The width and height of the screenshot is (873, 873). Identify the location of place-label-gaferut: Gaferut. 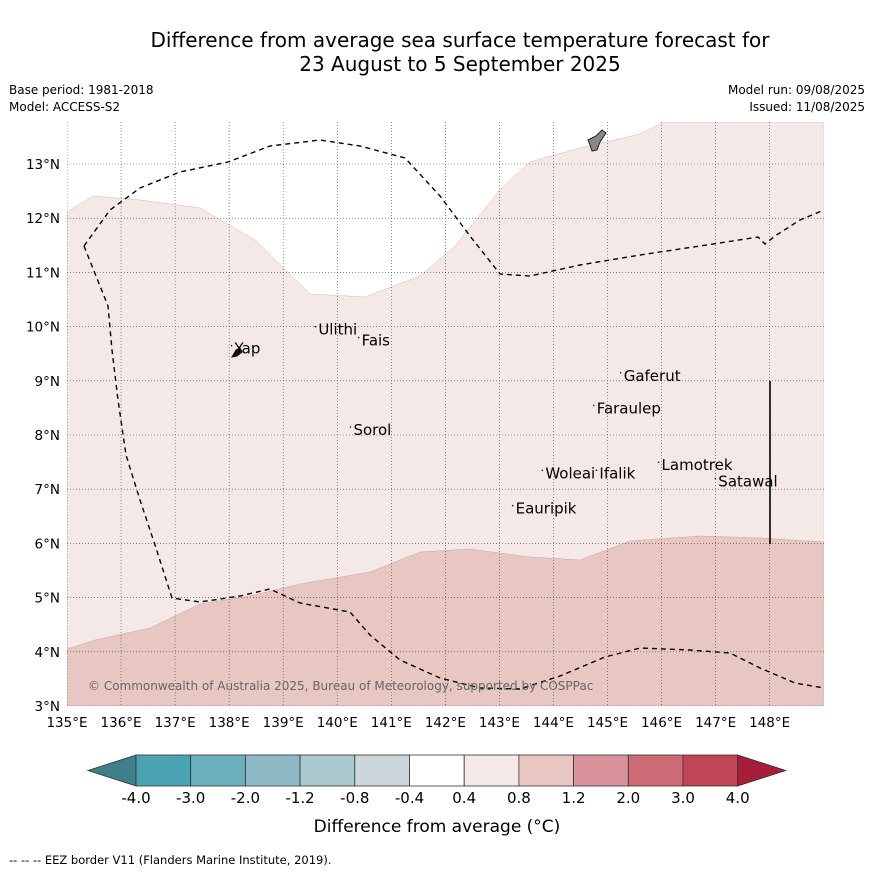
(652, 376).